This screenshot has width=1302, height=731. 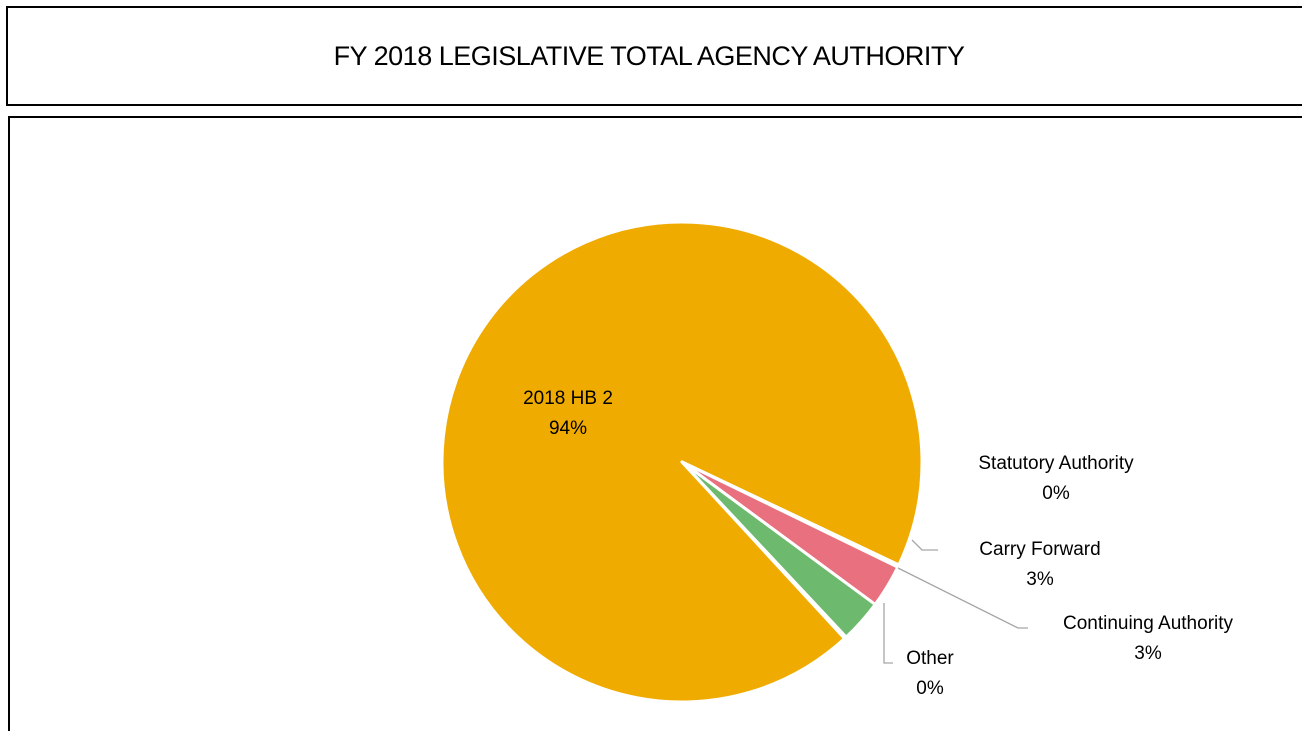 What do you see at coordinates (930, 673) in the screenshot?
I see `slice-label-other: Other 0%` at bounding box center [930, 673].